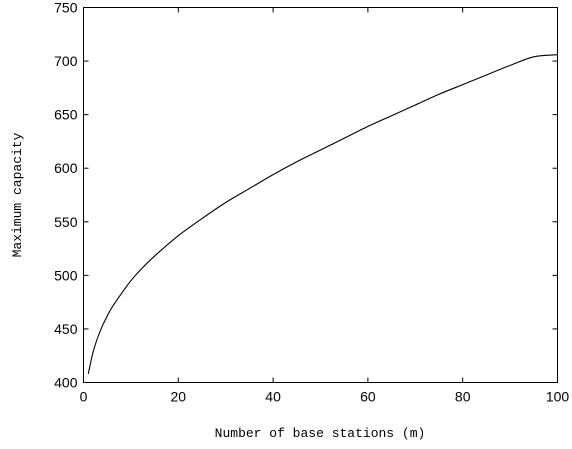  What do you see at coordinates (17, 194) in the screenshot?
I see `y-axis-title: Maximum capacity` at bounding box center [17, 194].